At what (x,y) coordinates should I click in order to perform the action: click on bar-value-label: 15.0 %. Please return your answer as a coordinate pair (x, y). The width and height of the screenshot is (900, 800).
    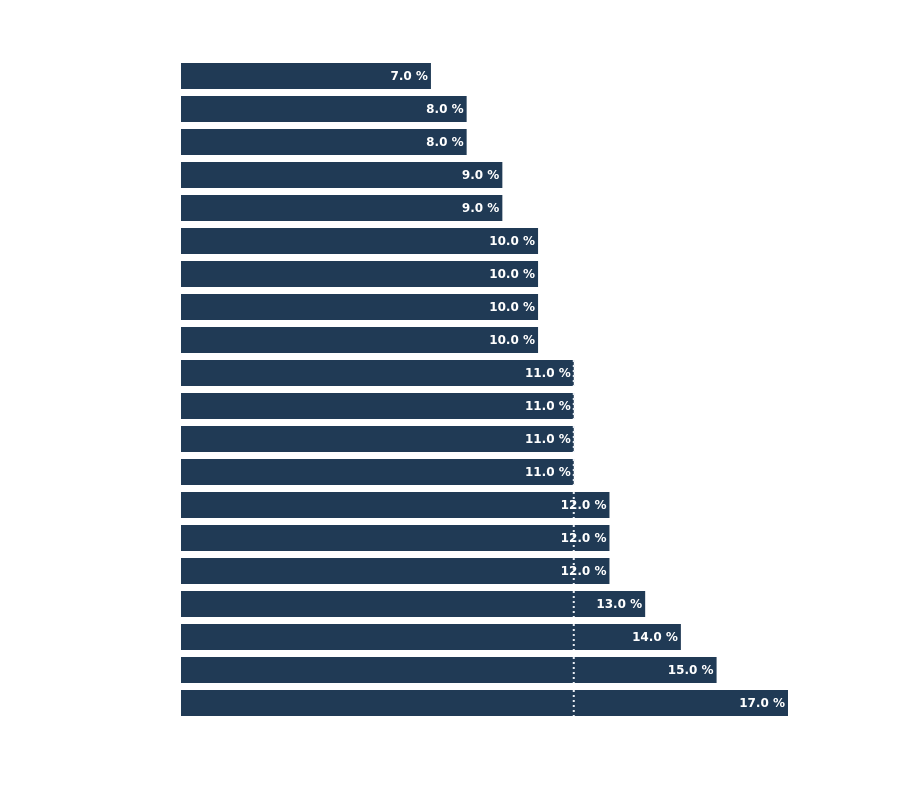
    Looking at the image, I should click on (691, 670).